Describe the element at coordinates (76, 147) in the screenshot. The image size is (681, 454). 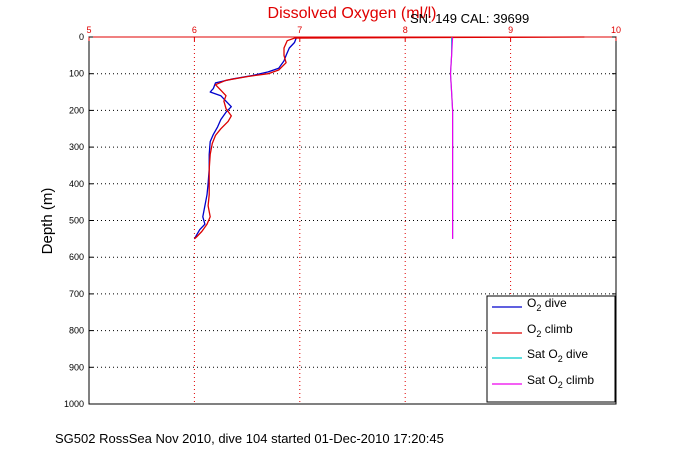
I see `y-tick-label: 300` at that location.